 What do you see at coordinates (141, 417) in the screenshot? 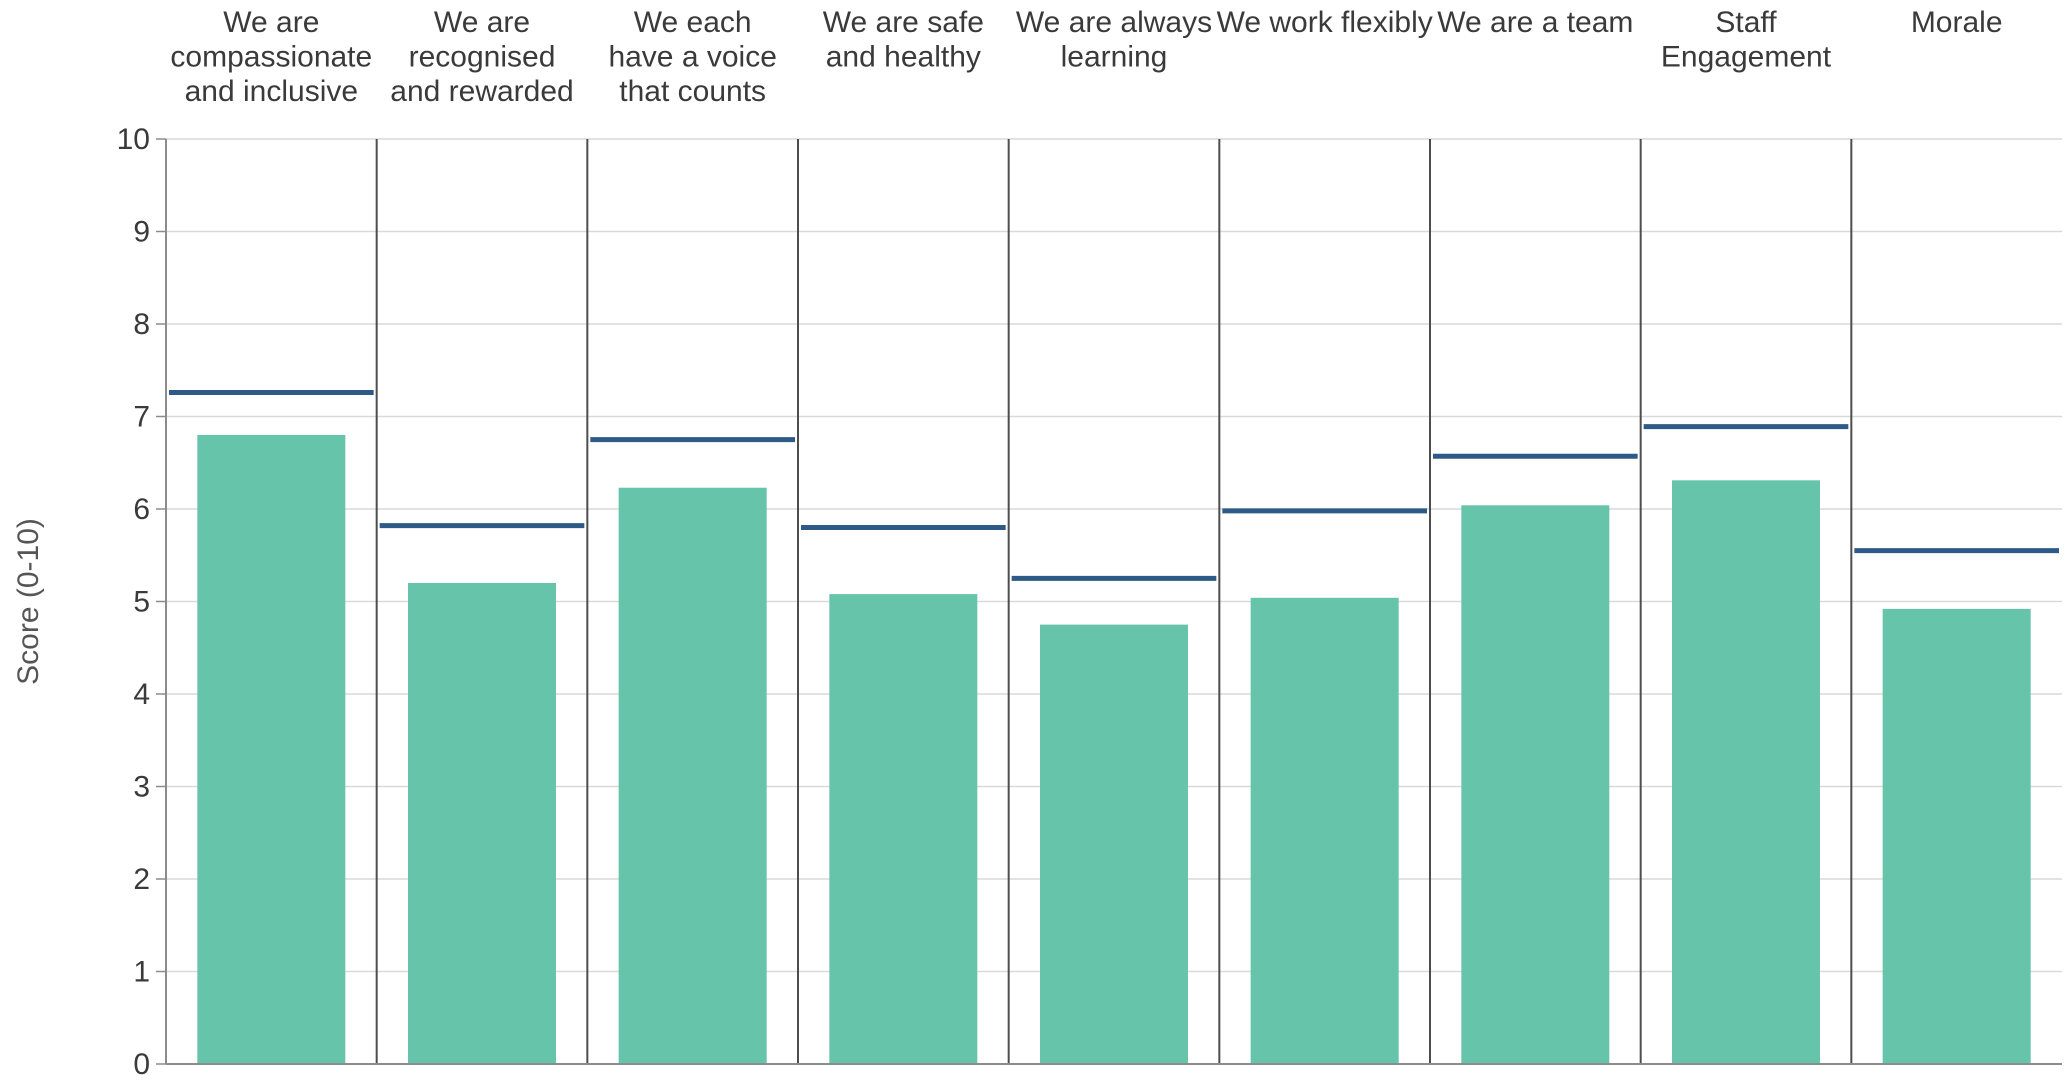
I see `y-tick-label: 7` at bounding box center [141, 417].